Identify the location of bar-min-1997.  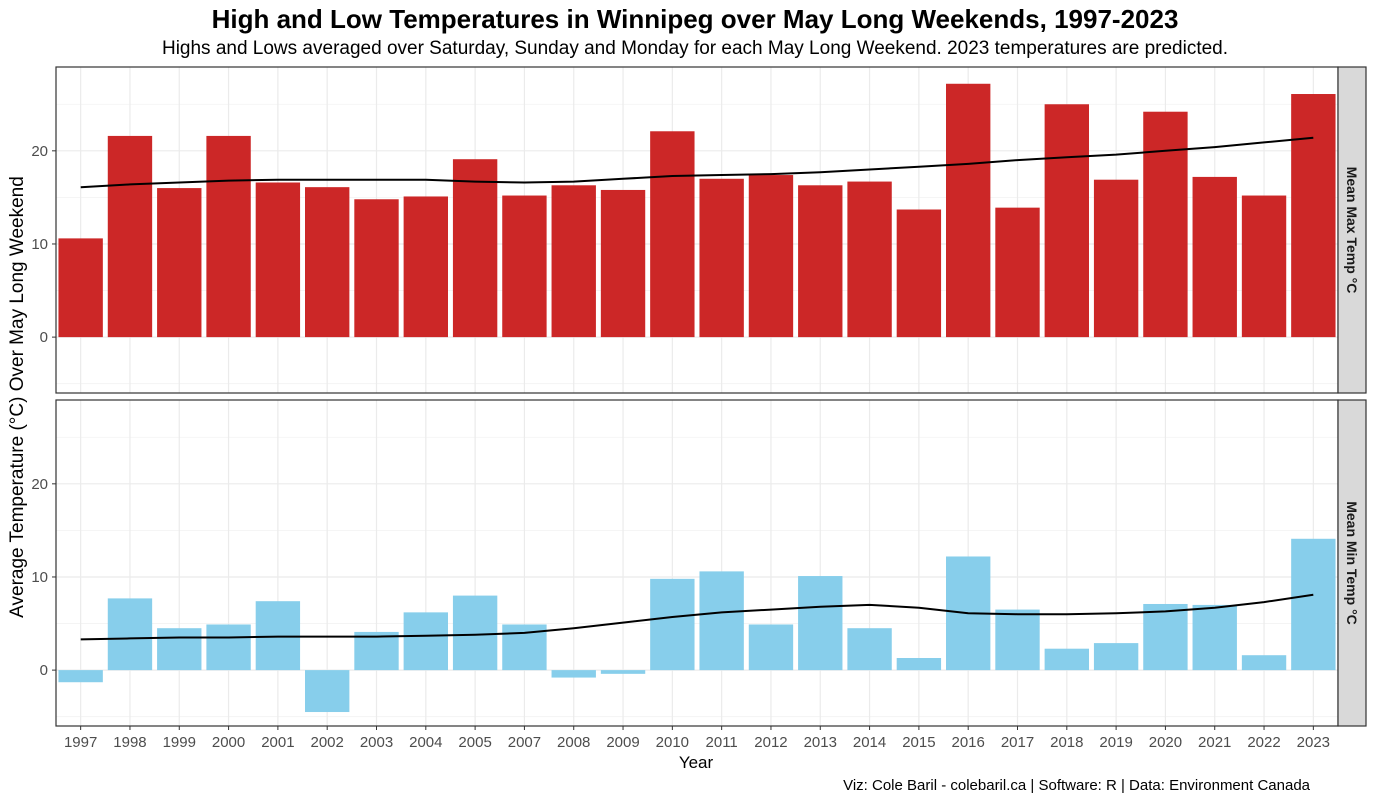
(80, 676).